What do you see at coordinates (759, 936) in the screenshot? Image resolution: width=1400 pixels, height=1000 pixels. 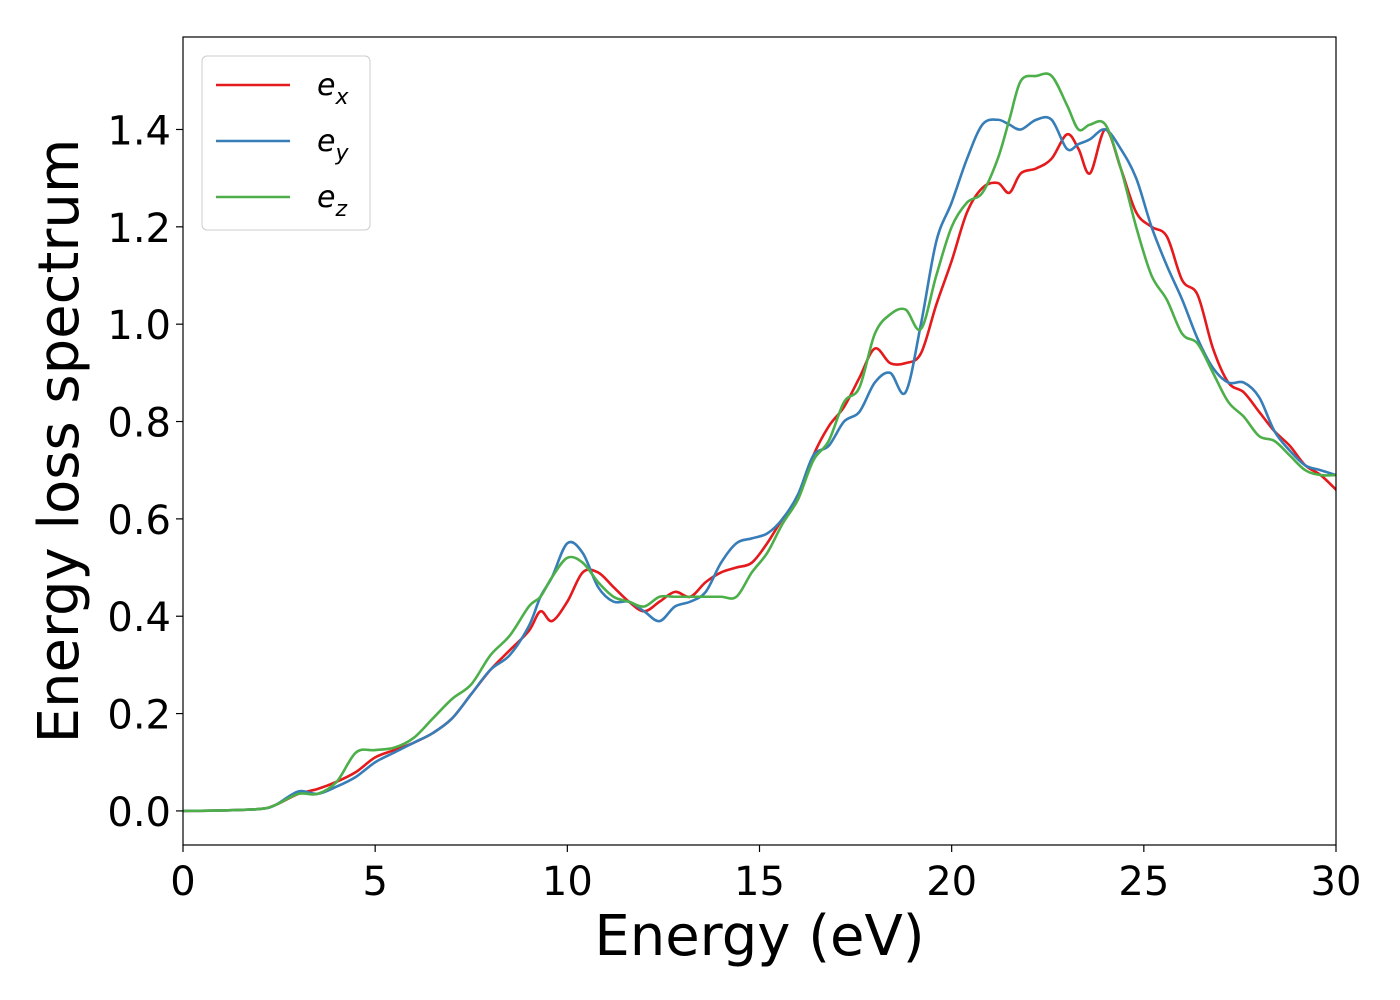 I see `x-axis-title: Energy (eV)` at bounding box center [759, 936].